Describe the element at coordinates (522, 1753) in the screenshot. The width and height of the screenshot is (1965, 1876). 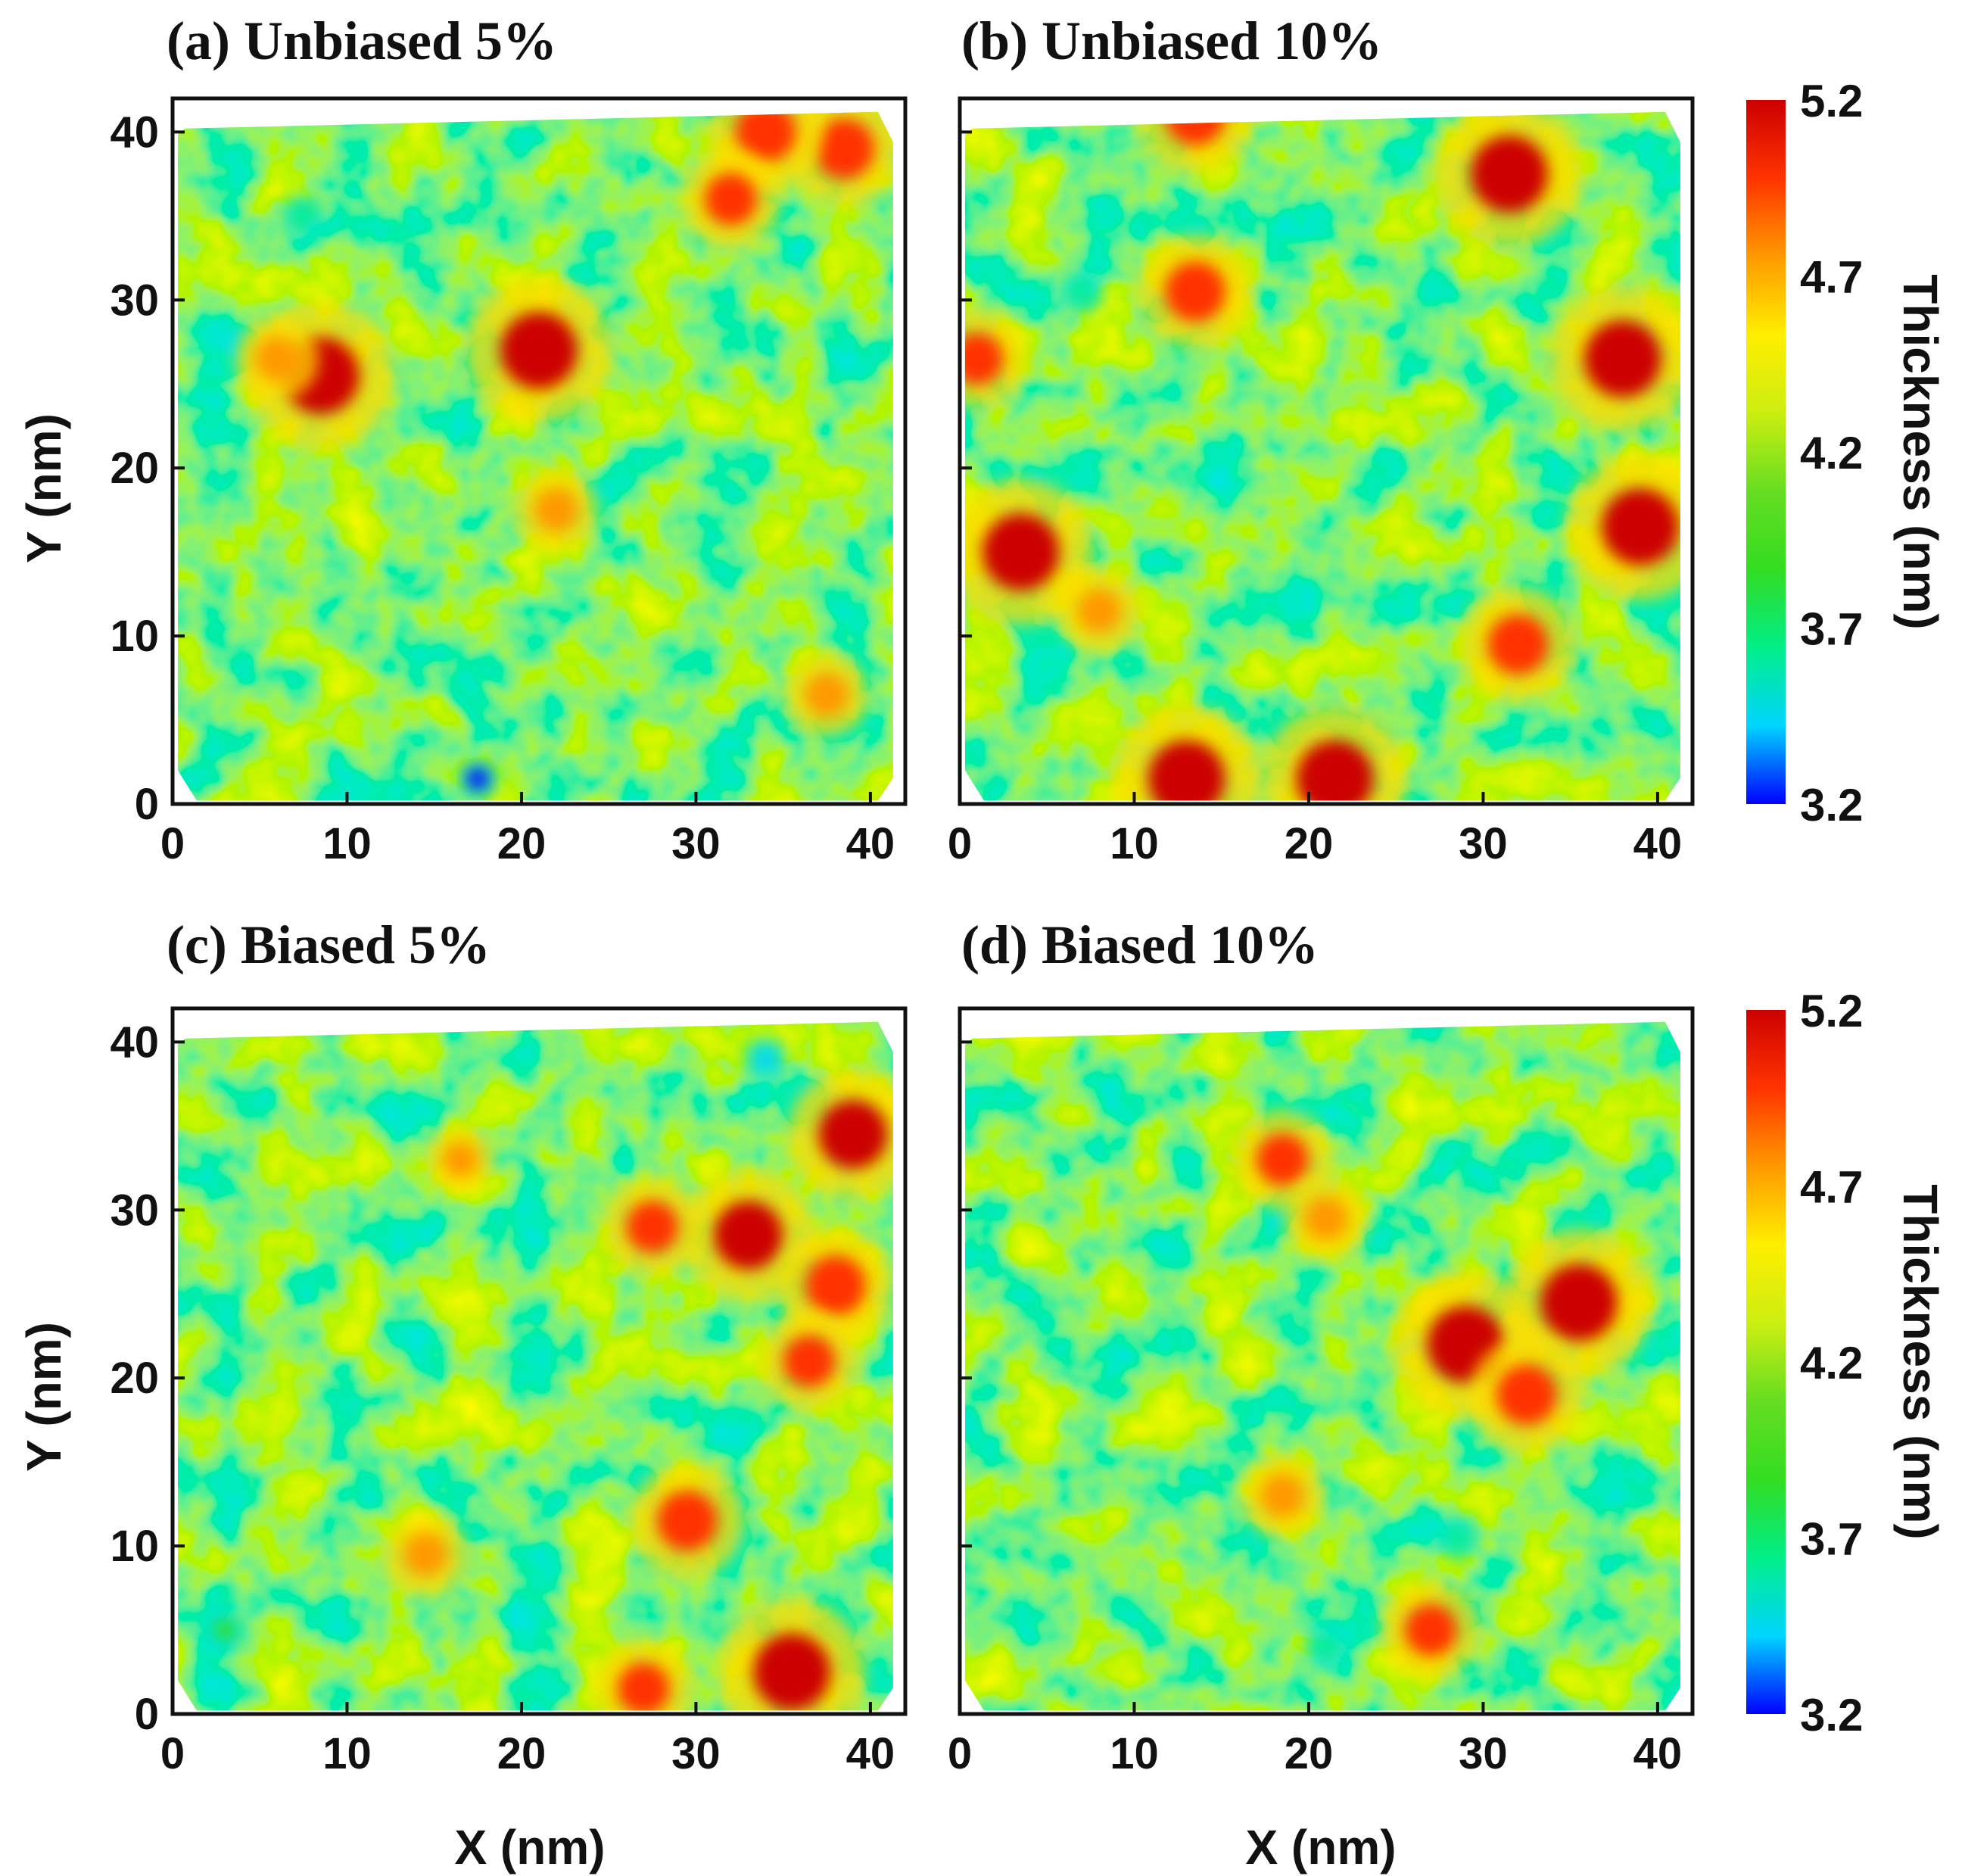
I see `panel-2-xtick-label-2: 20` at that location.